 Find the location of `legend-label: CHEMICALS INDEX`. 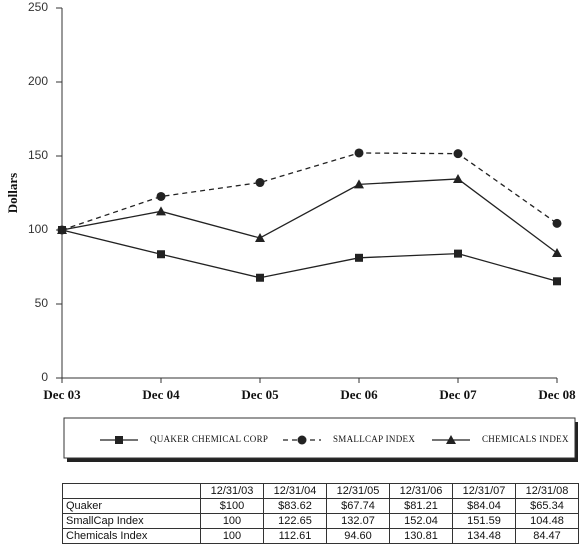

legend-label: CHEMICALS INDEX is located at coordinates (525, 439).